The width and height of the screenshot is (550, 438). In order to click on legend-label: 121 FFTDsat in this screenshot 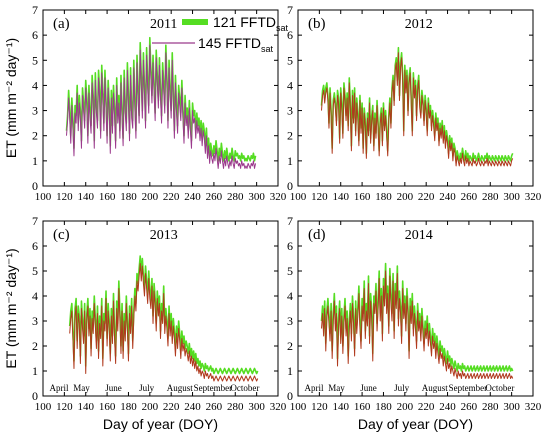, I will do `click(251, 23)`.